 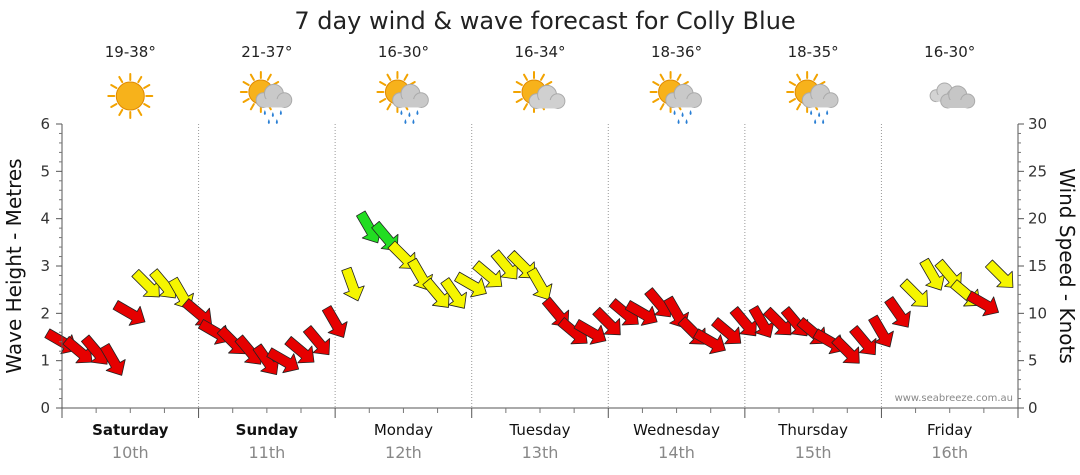 What do you see at coordinates (266, 452) in the screenshot?
I see `date-label: 11th` at bounding box center [266, 452].